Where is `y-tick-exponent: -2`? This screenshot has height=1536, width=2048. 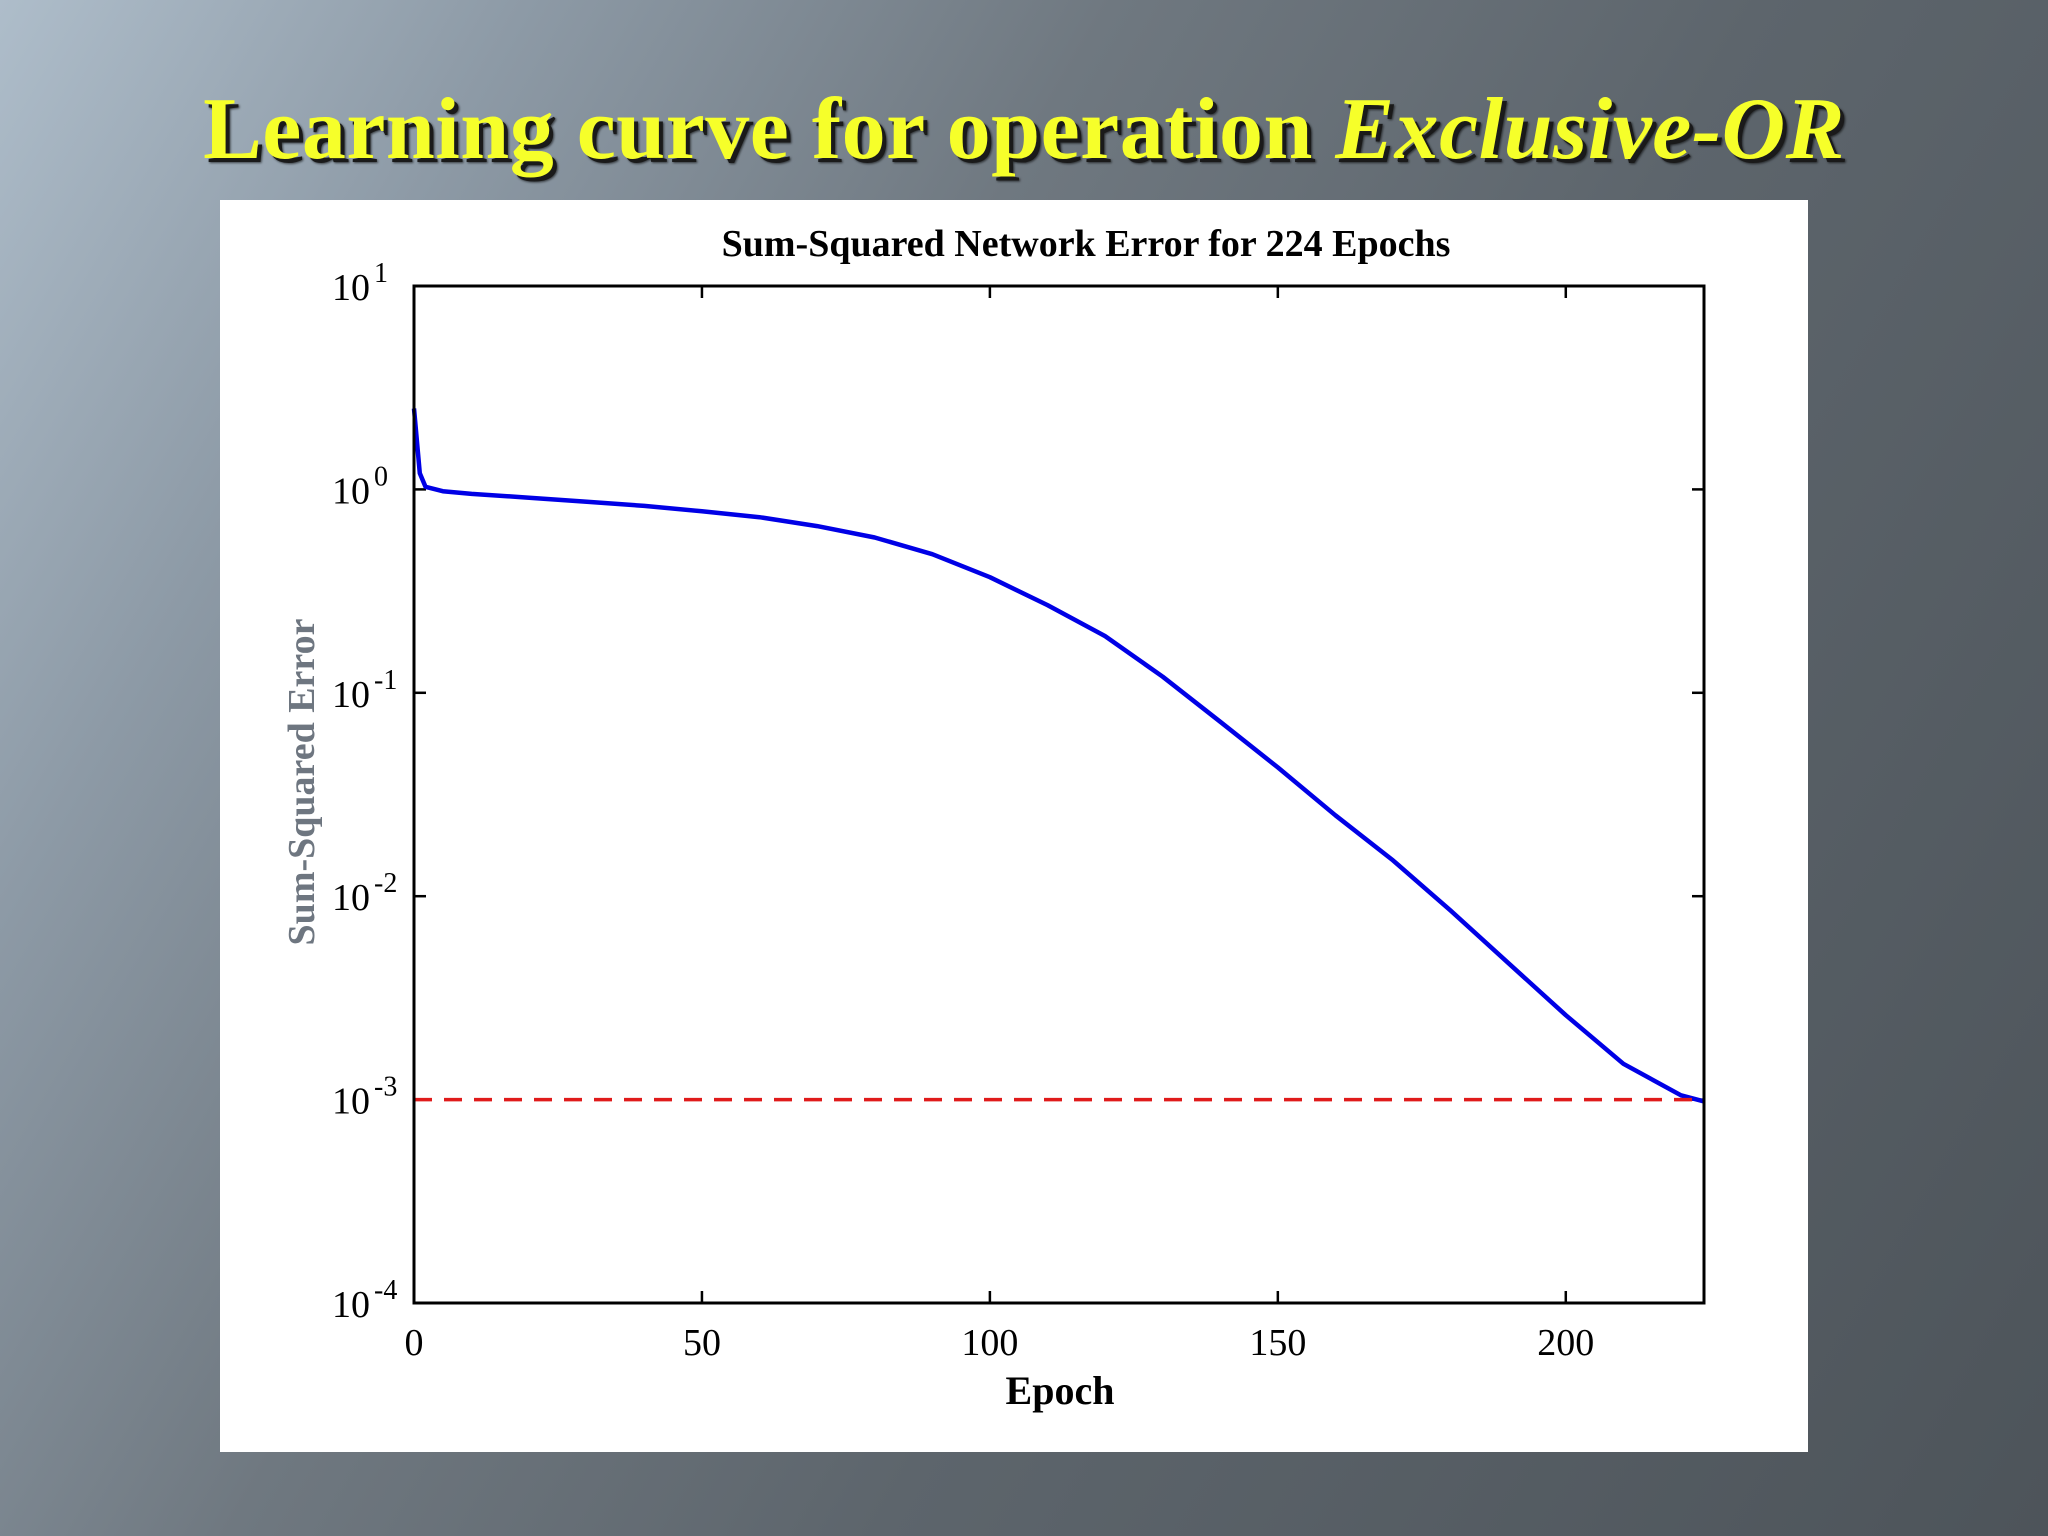 y-tick-exponent: -2 is located at coordinates (385, 883).